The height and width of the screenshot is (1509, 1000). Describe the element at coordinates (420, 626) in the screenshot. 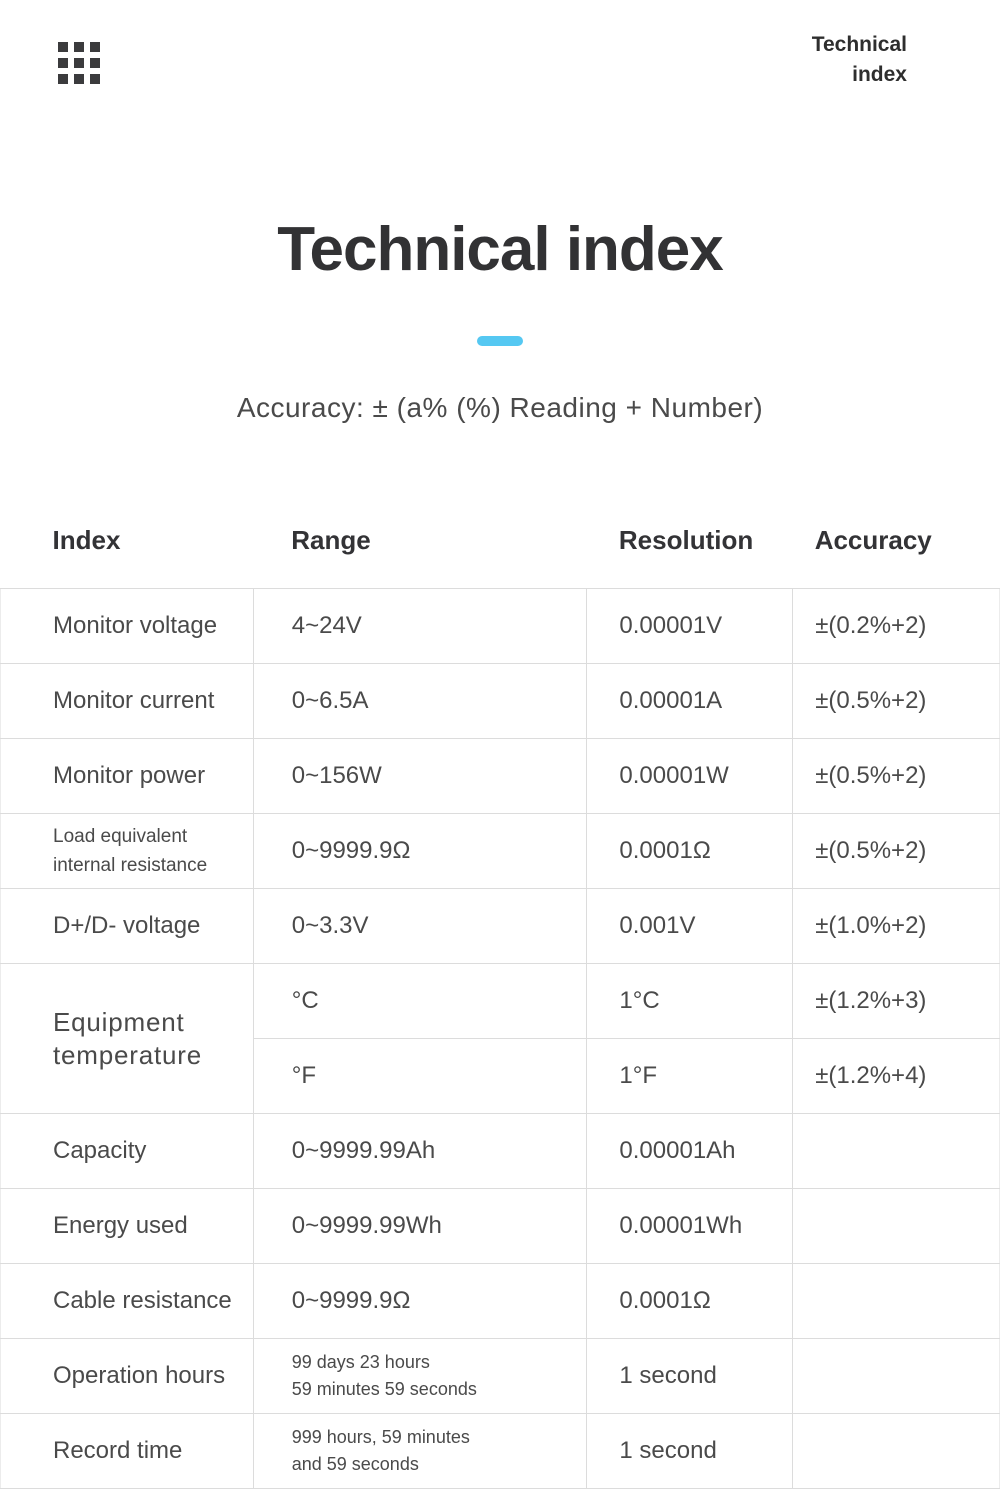

I see `cell-range: 4~24V` at that location.